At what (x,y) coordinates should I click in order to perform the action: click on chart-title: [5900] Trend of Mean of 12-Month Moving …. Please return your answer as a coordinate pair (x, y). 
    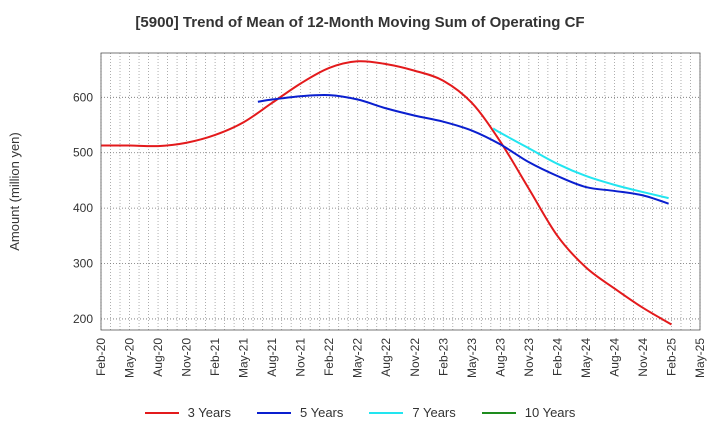
    Looking at the image, I should click on (360, 22).